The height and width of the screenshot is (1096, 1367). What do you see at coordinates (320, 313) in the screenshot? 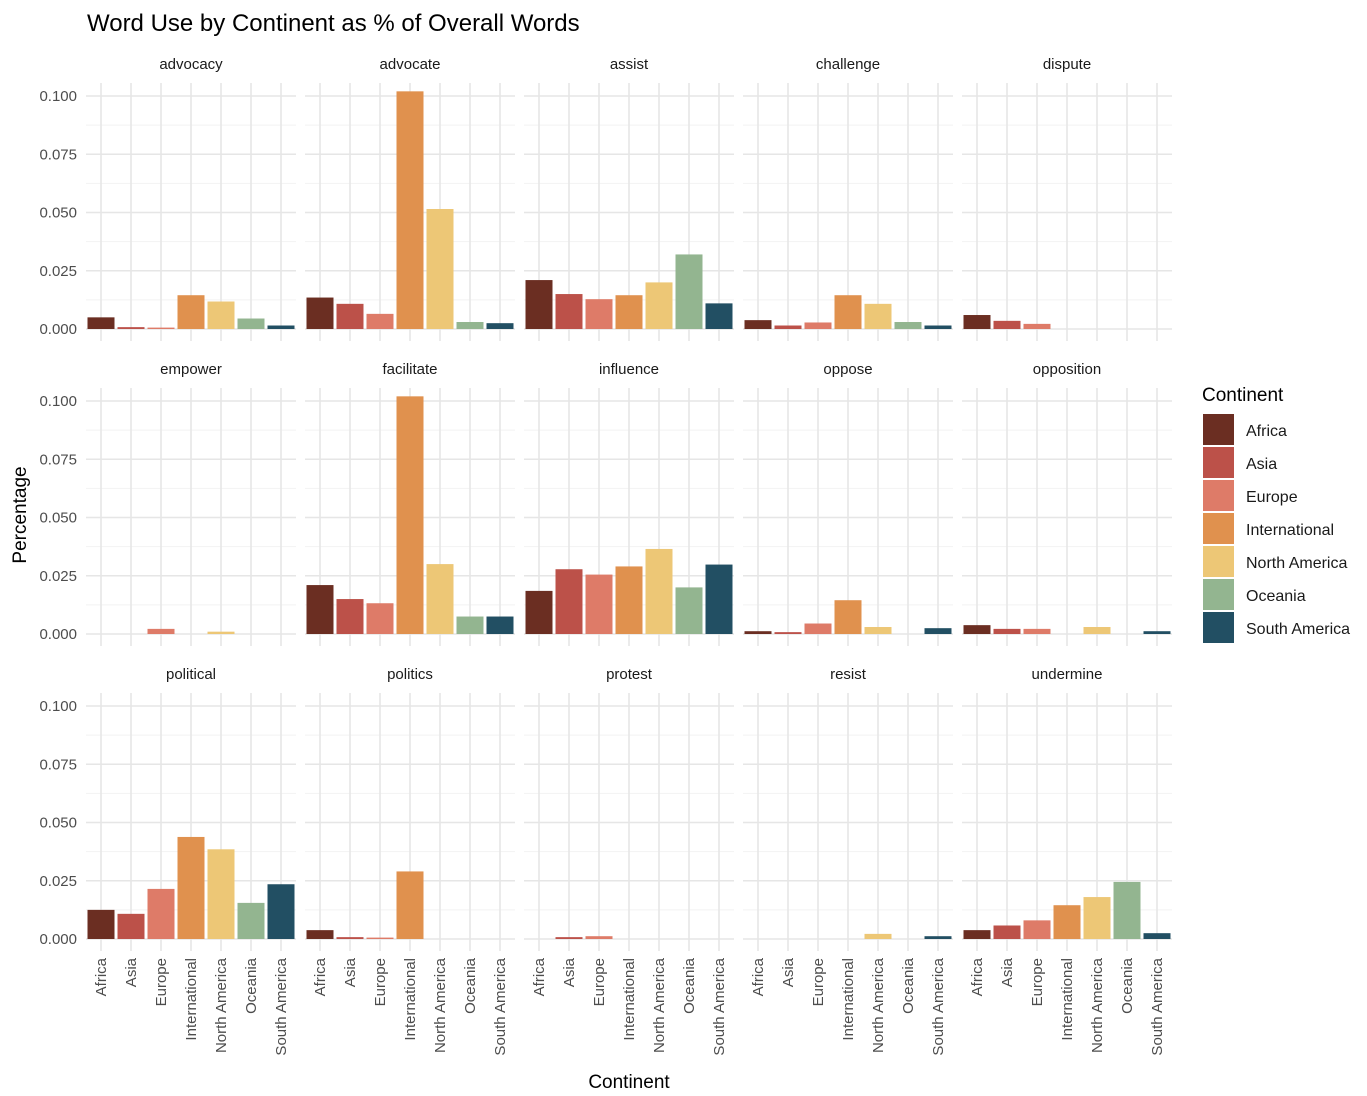
I see `bar-advocate-africa` at bounding box center [320, 313].